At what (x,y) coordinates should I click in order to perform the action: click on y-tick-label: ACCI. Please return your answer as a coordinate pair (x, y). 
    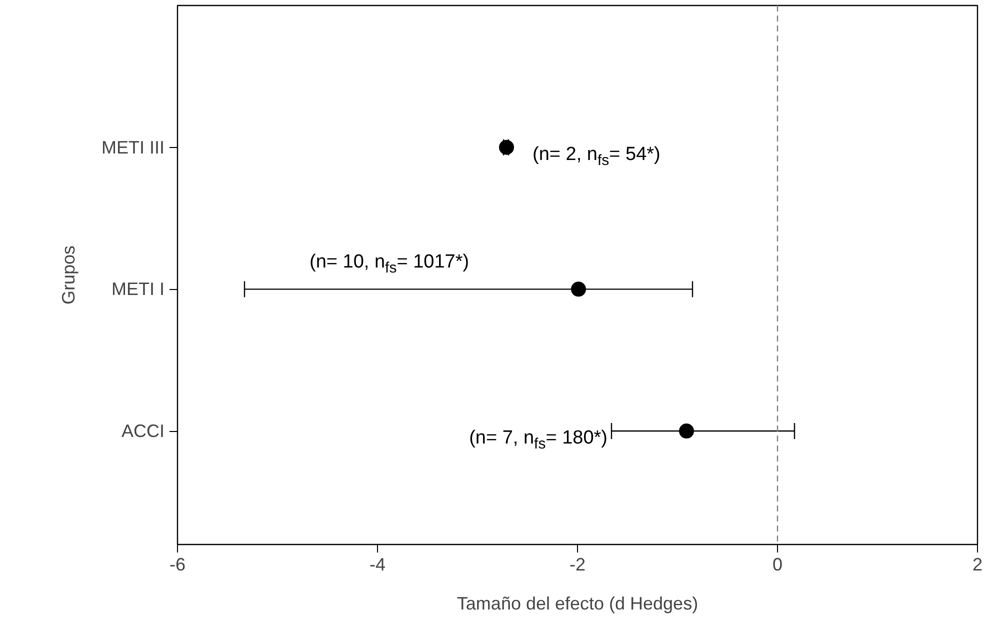
    Looking at the image, I should click on (143, 431).